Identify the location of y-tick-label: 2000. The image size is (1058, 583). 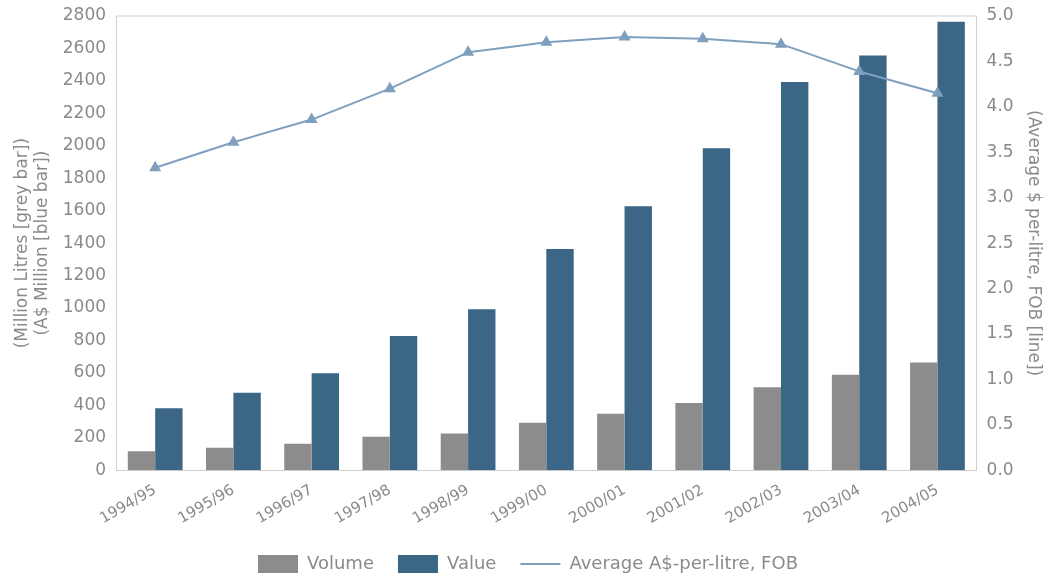
(84, 144).